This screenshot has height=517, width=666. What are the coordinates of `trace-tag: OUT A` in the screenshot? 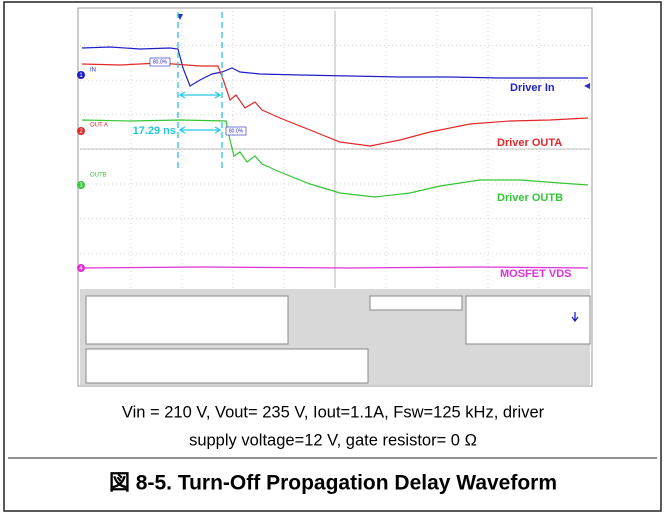 It's located at (99, 126).